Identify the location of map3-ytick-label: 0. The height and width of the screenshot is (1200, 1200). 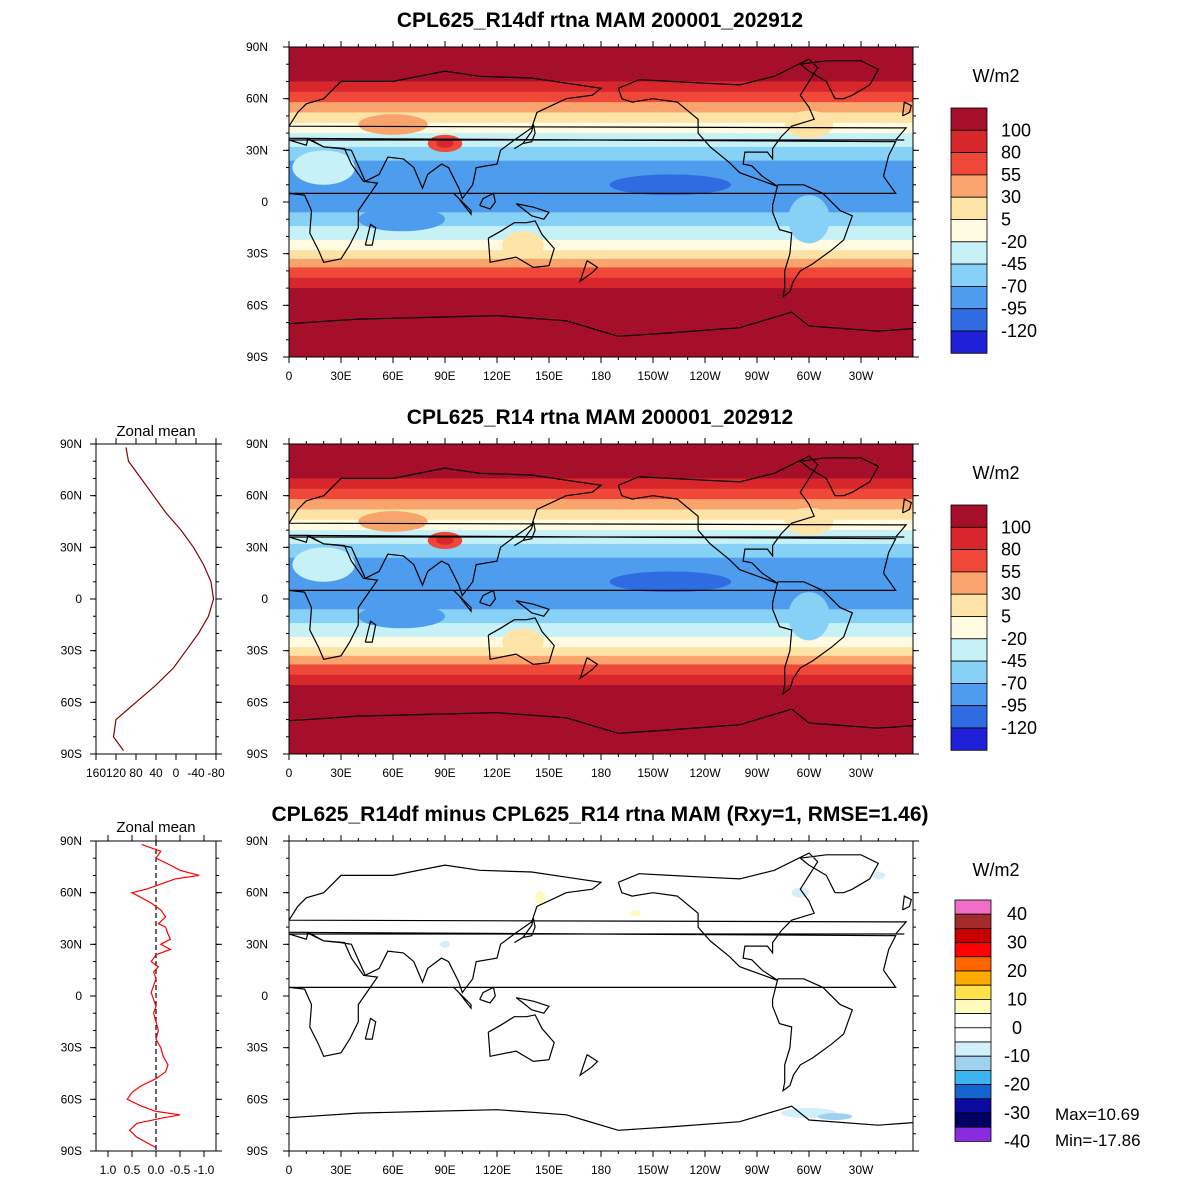
(264, 996).